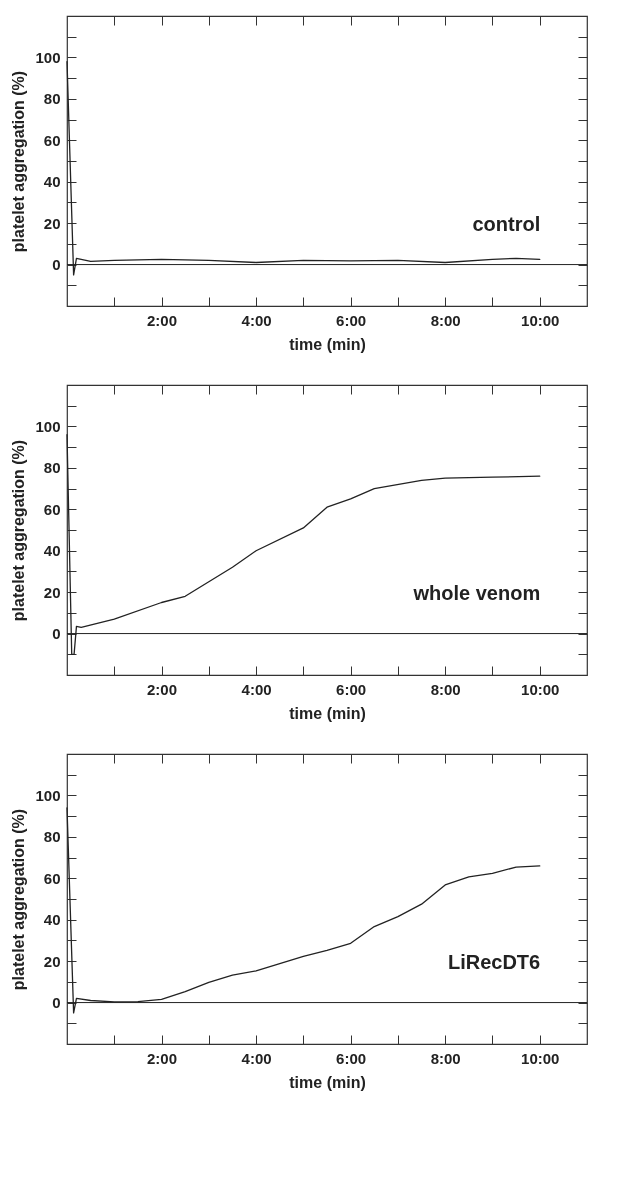  Describe the element at coordinates (506, 223) in the screenshot. I see `series-label: control` at that location.